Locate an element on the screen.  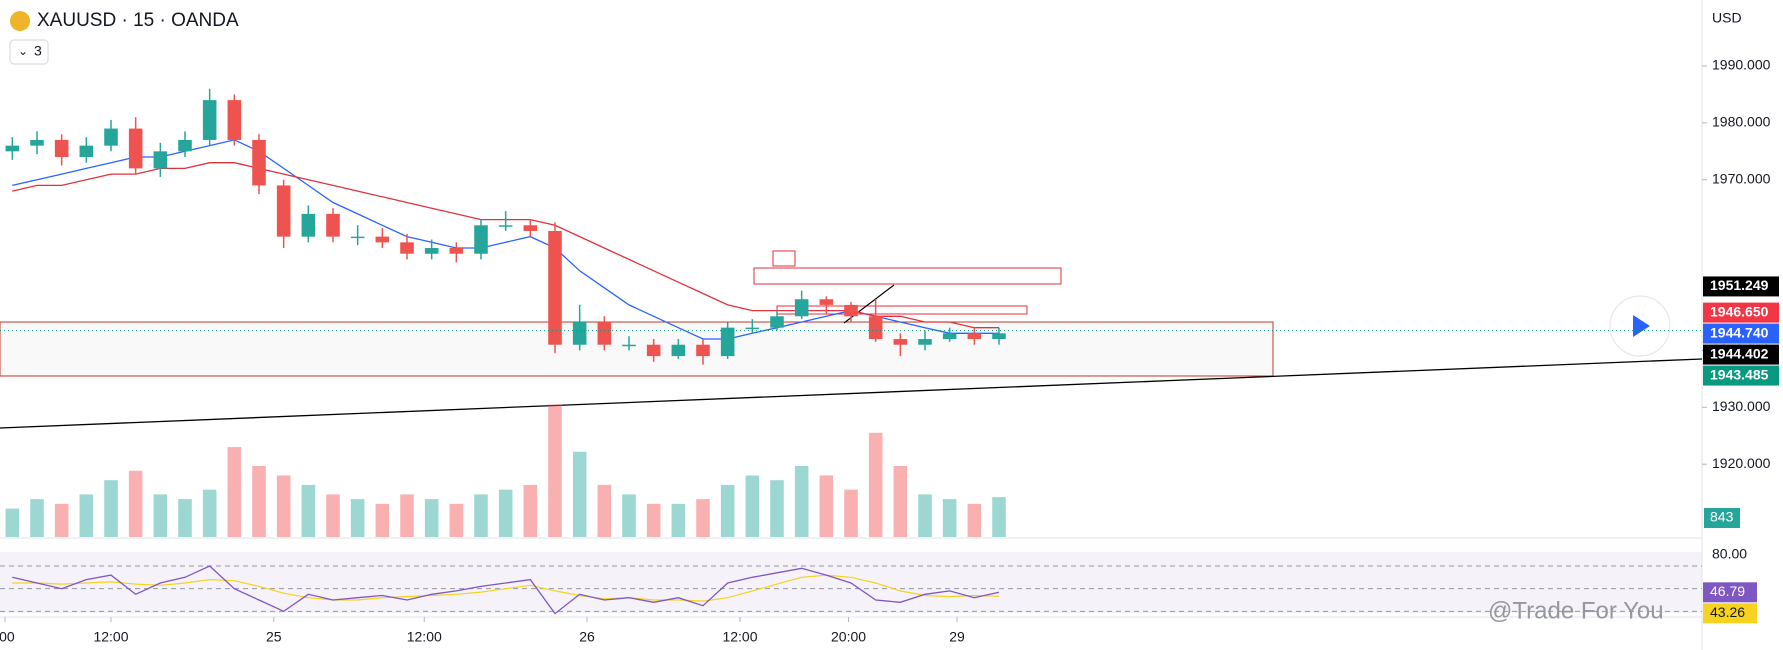
x-tick-label: 20:00 is located at coordinates (848, 637).